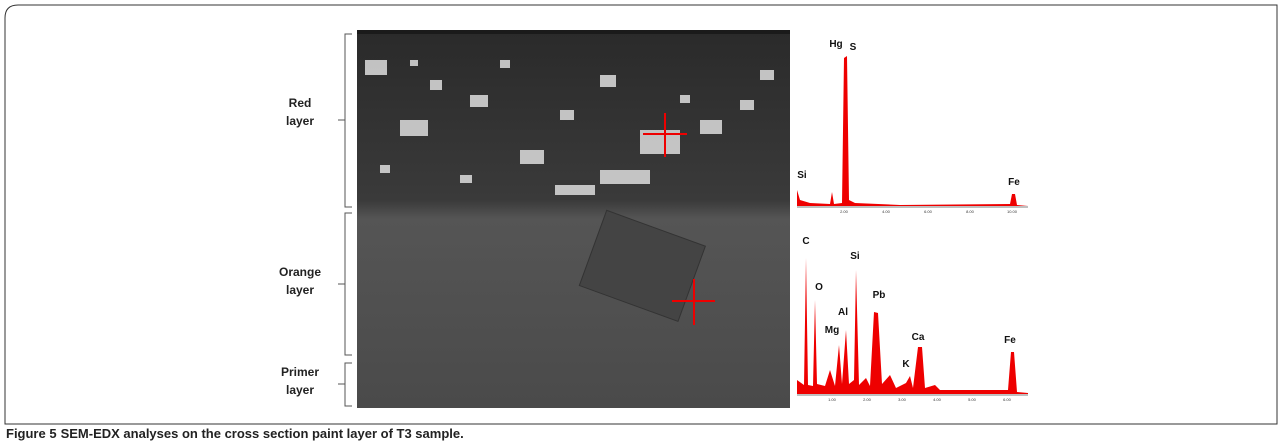 The image size is (1282, 448). I want to click on caption-label: Figure 5, so click(31, 433).